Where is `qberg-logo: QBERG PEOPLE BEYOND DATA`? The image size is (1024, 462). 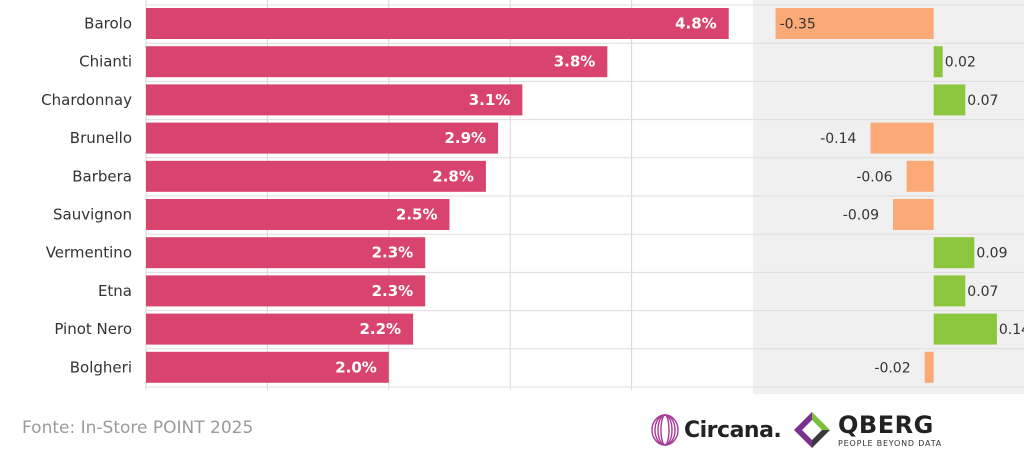 qberg-logo: QBERG PEOPLE BEYOND DATA is located at coordinates (867, 430).